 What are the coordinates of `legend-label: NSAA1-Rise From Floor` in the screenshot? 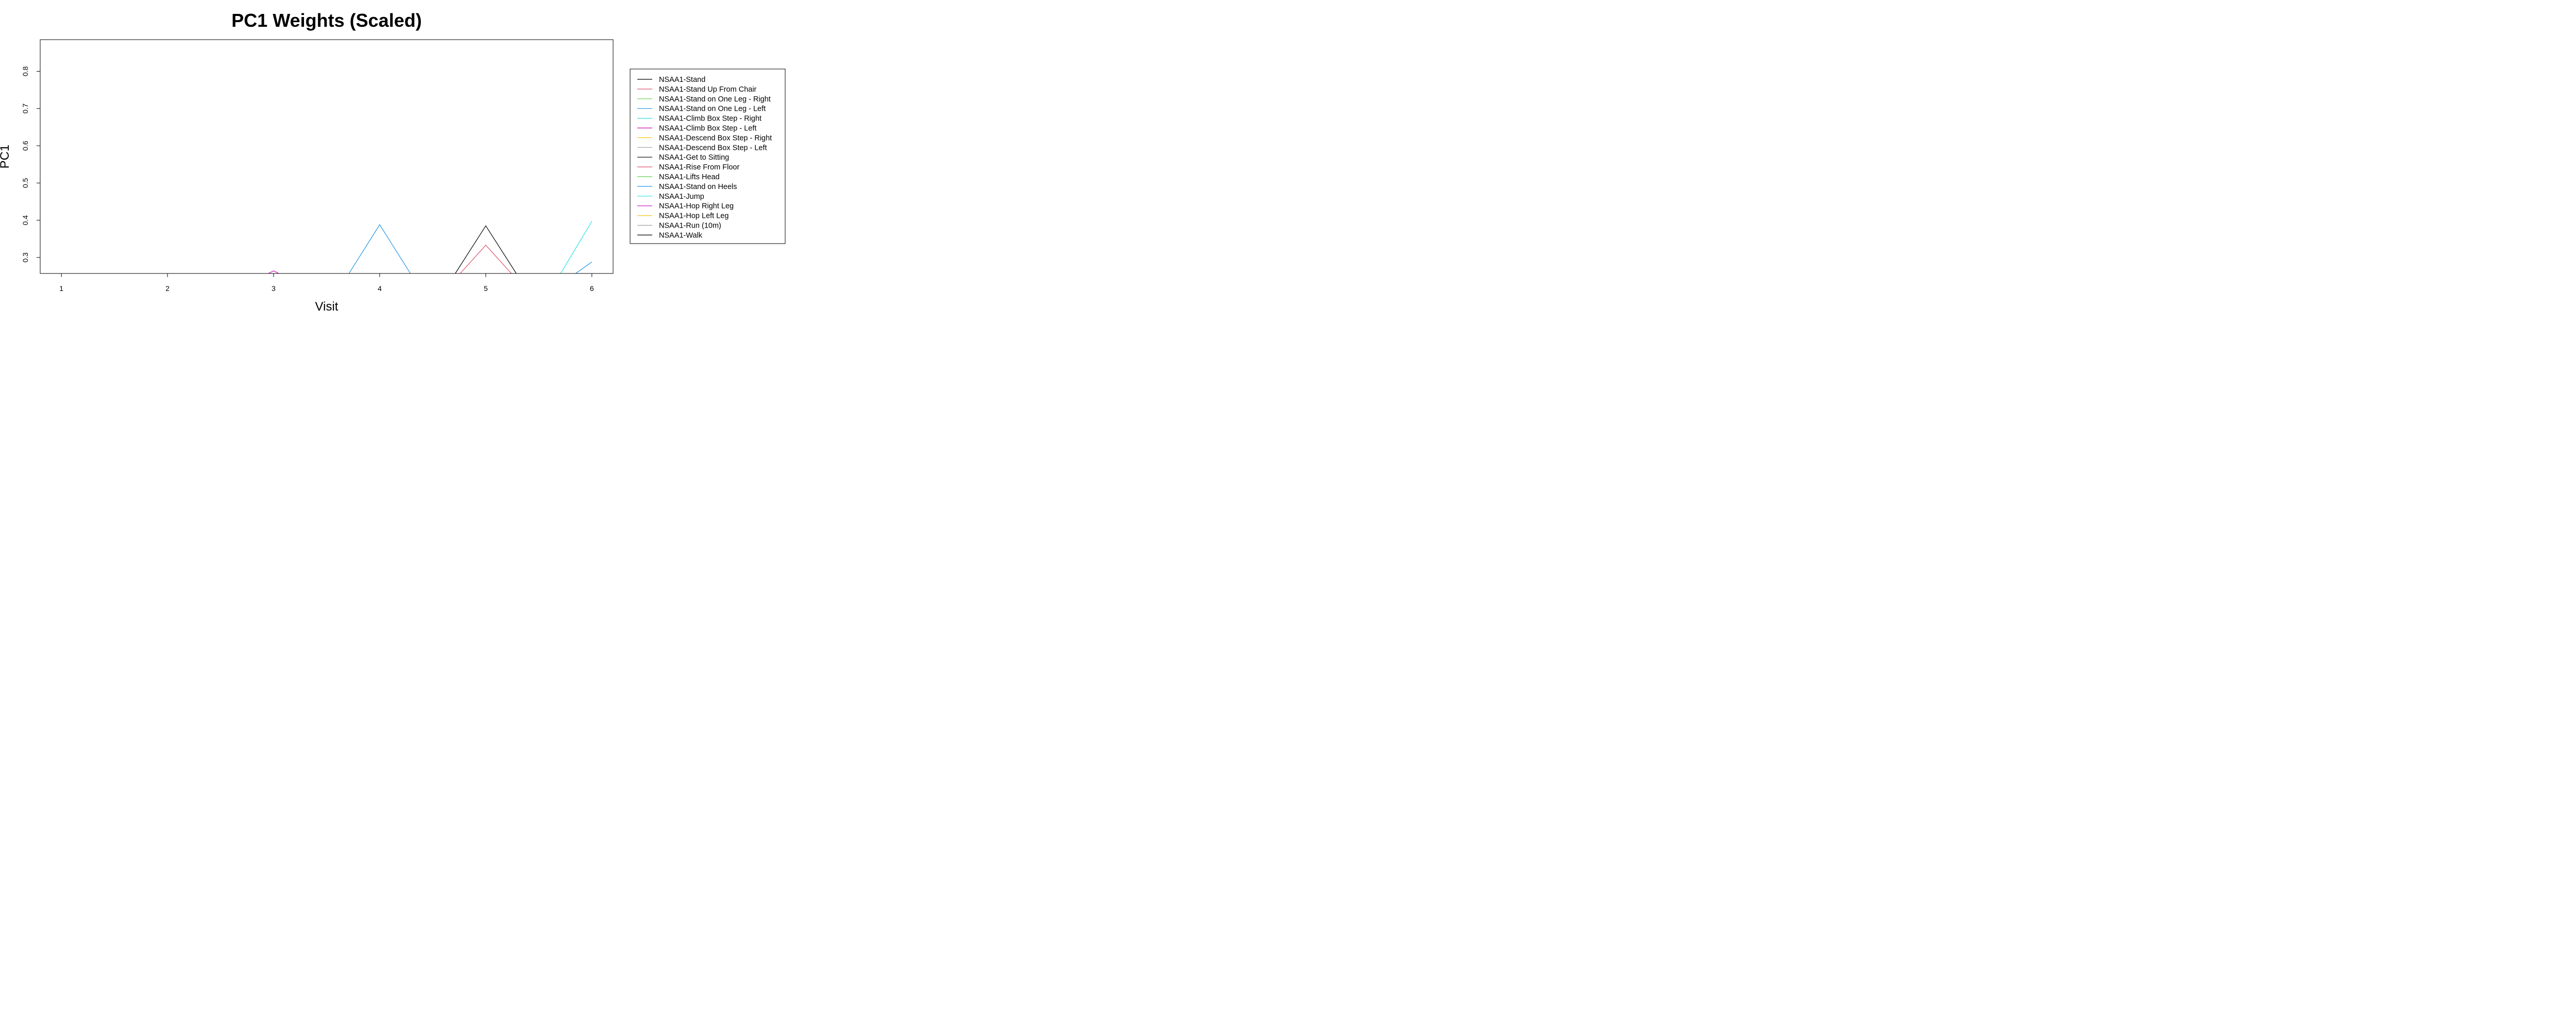 It's located at (699, 167).